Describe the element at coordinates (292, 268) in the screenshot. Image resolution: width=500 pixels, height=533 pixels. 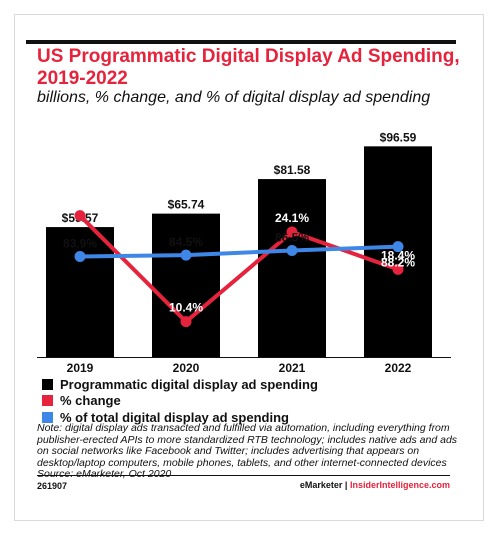
I see `bar-2021` at that location.